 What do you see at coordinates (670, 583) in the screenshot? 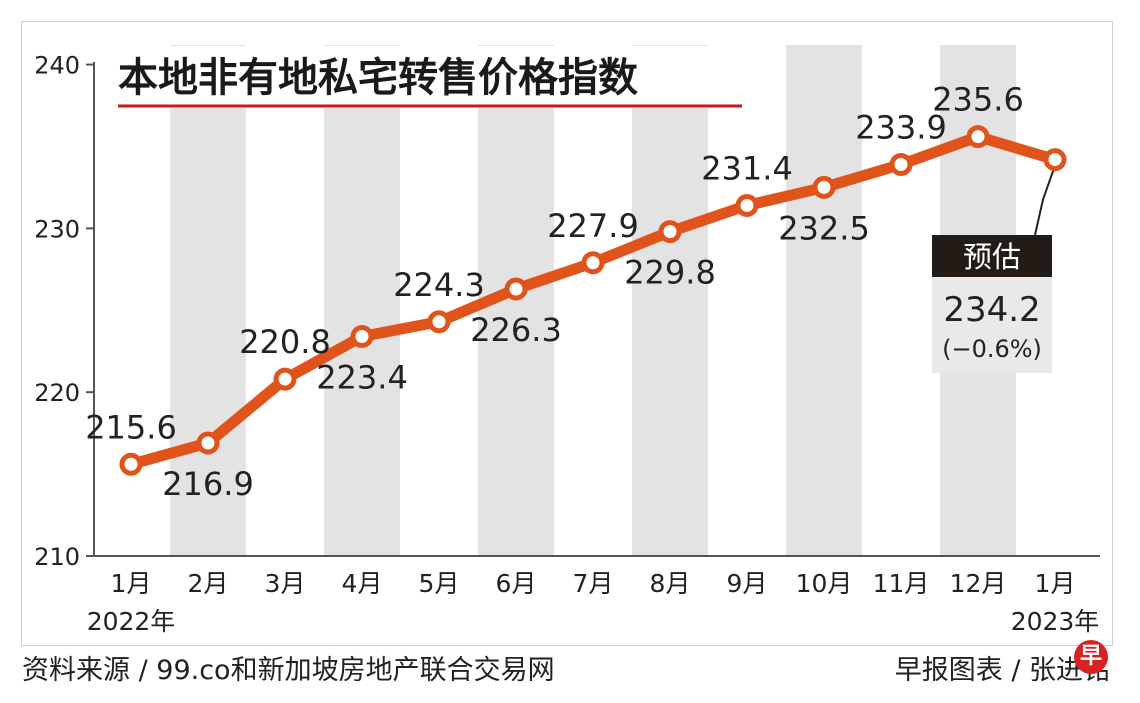
I see `x-tick-label-8: 8月` at bounding box center [670, 583].